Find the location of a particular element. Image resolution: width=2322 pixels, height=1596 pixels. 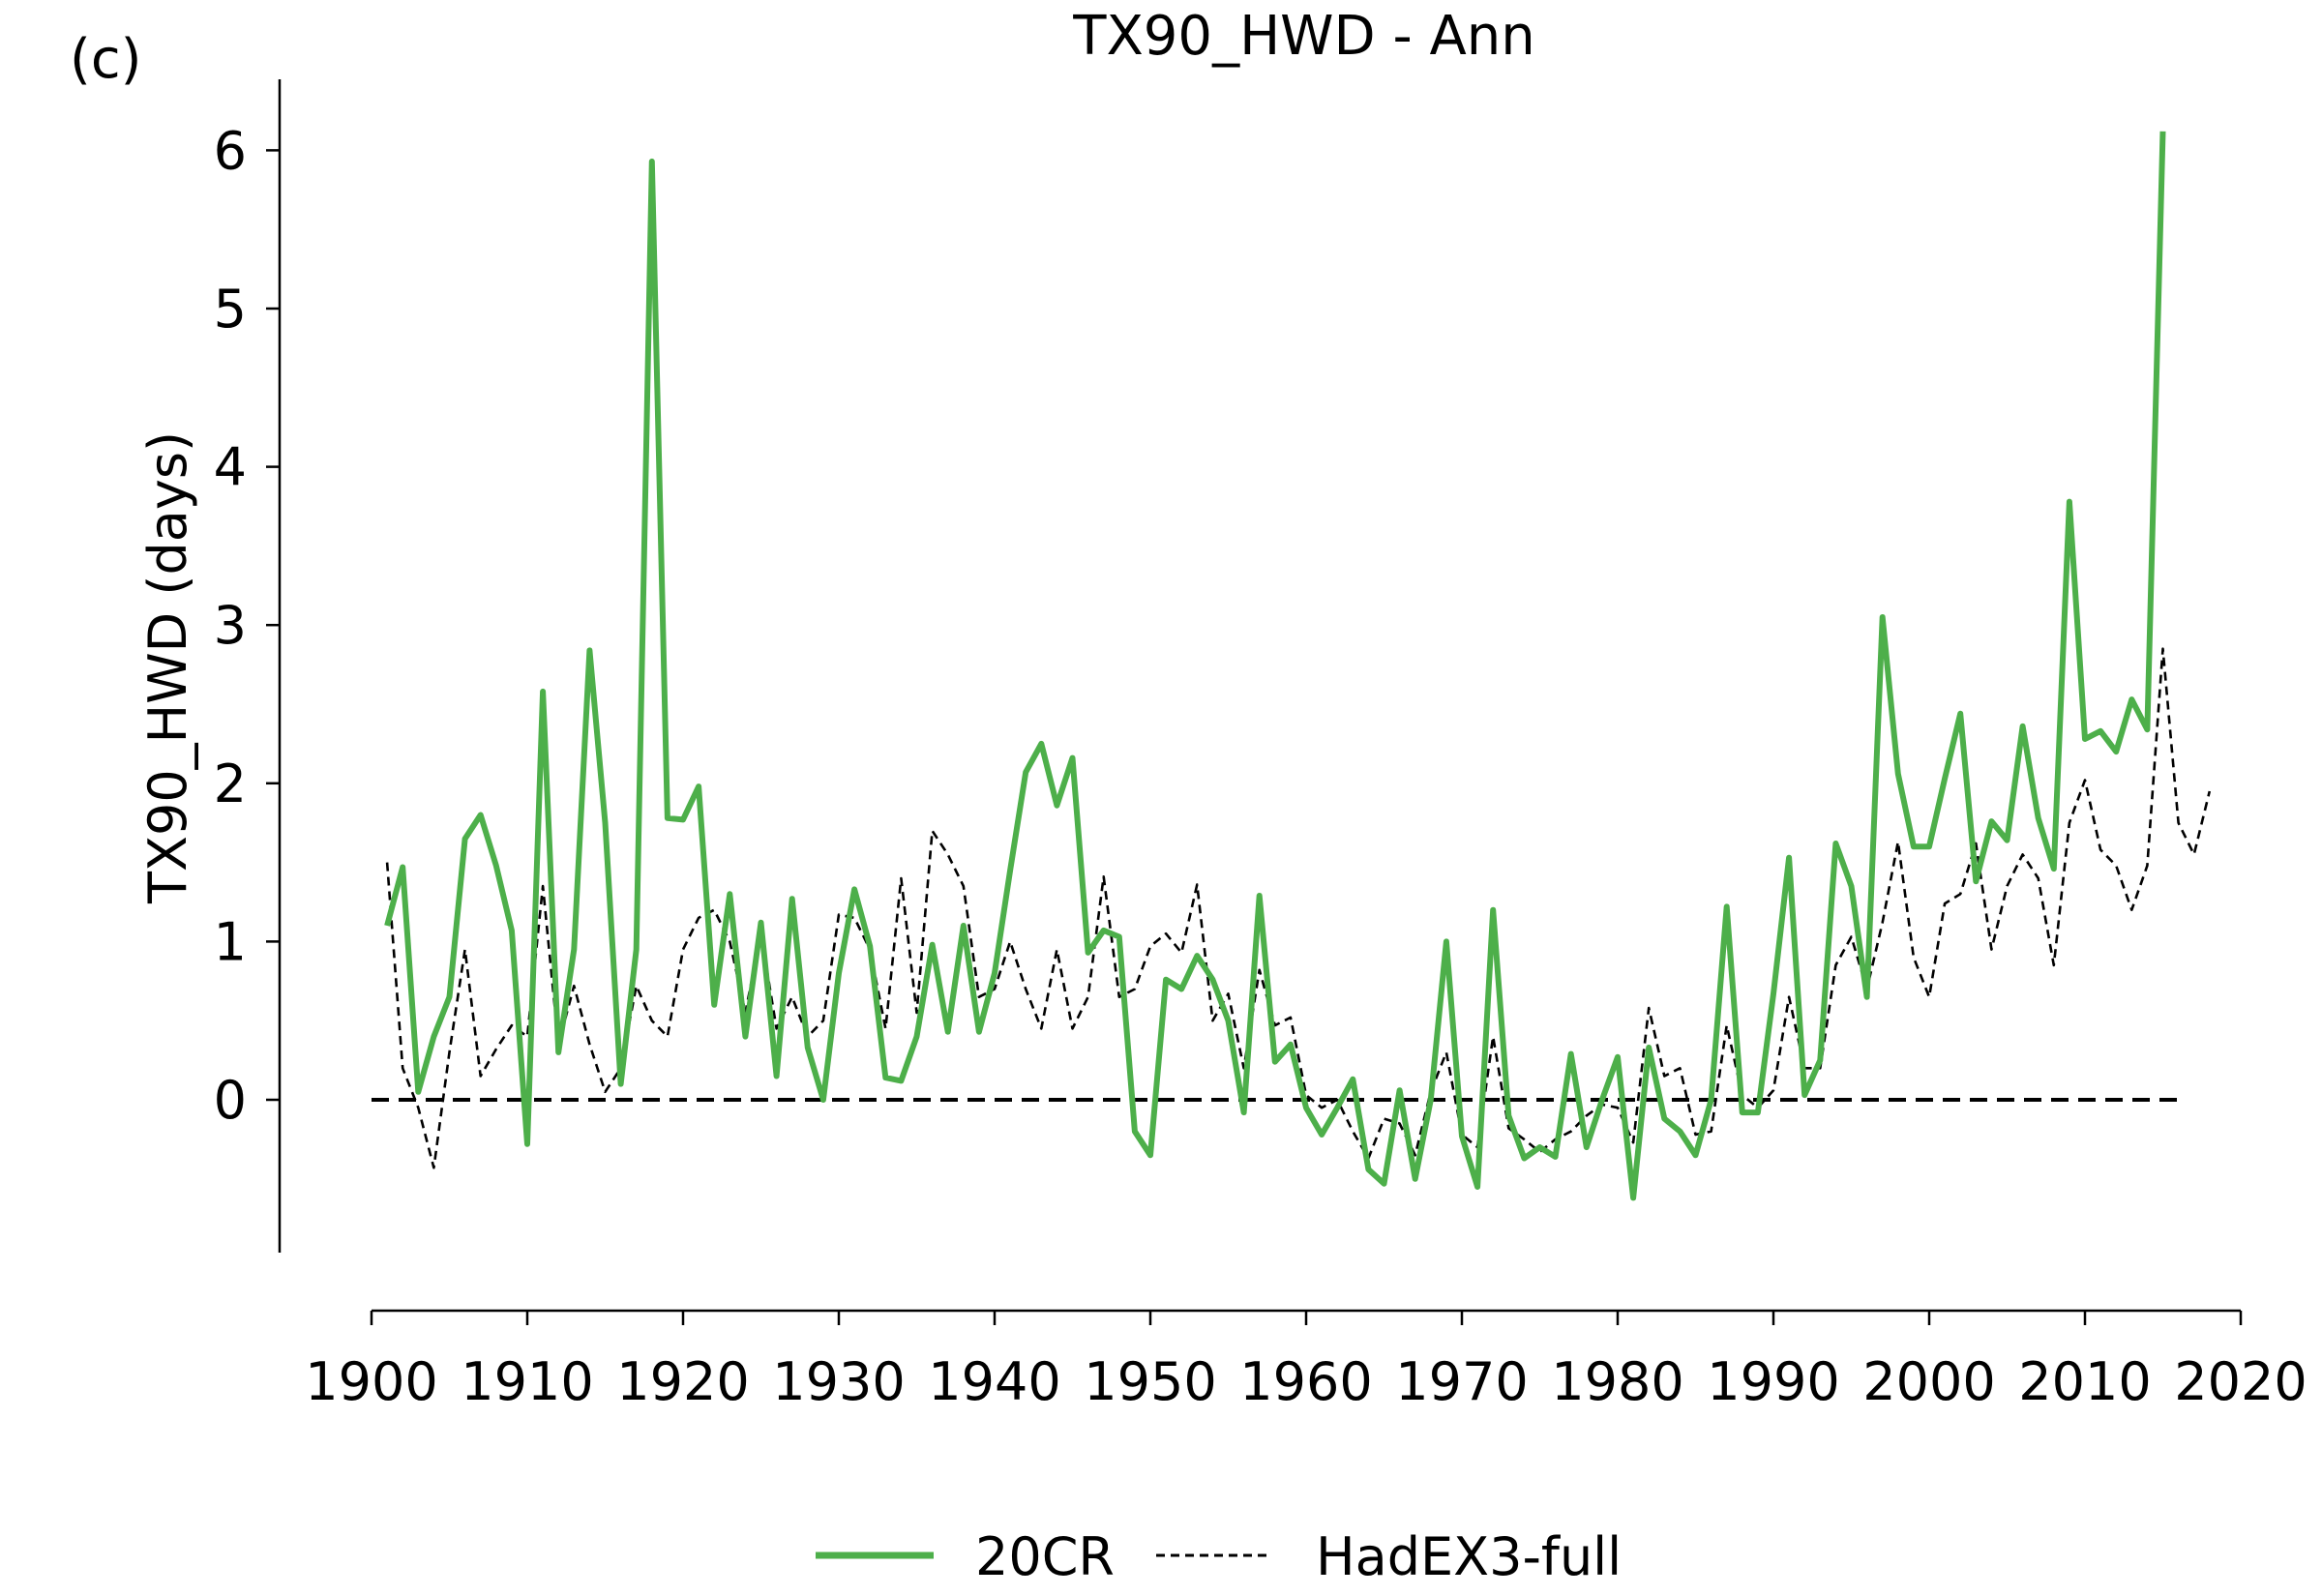

y-tick-label: 6 is located at coordinates (230, 150).